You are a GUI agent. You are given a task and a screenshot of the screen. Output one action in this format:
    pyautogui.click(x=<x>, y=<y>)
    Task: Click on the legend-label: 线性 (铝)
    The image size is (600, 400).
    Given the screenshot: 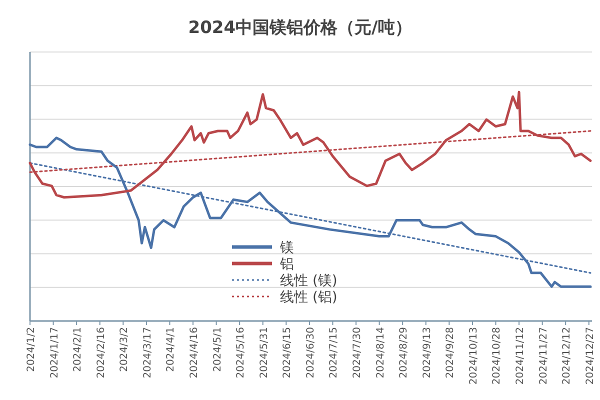 What is the action you would take?
    pyautogui.click(x=309, y=298)
    